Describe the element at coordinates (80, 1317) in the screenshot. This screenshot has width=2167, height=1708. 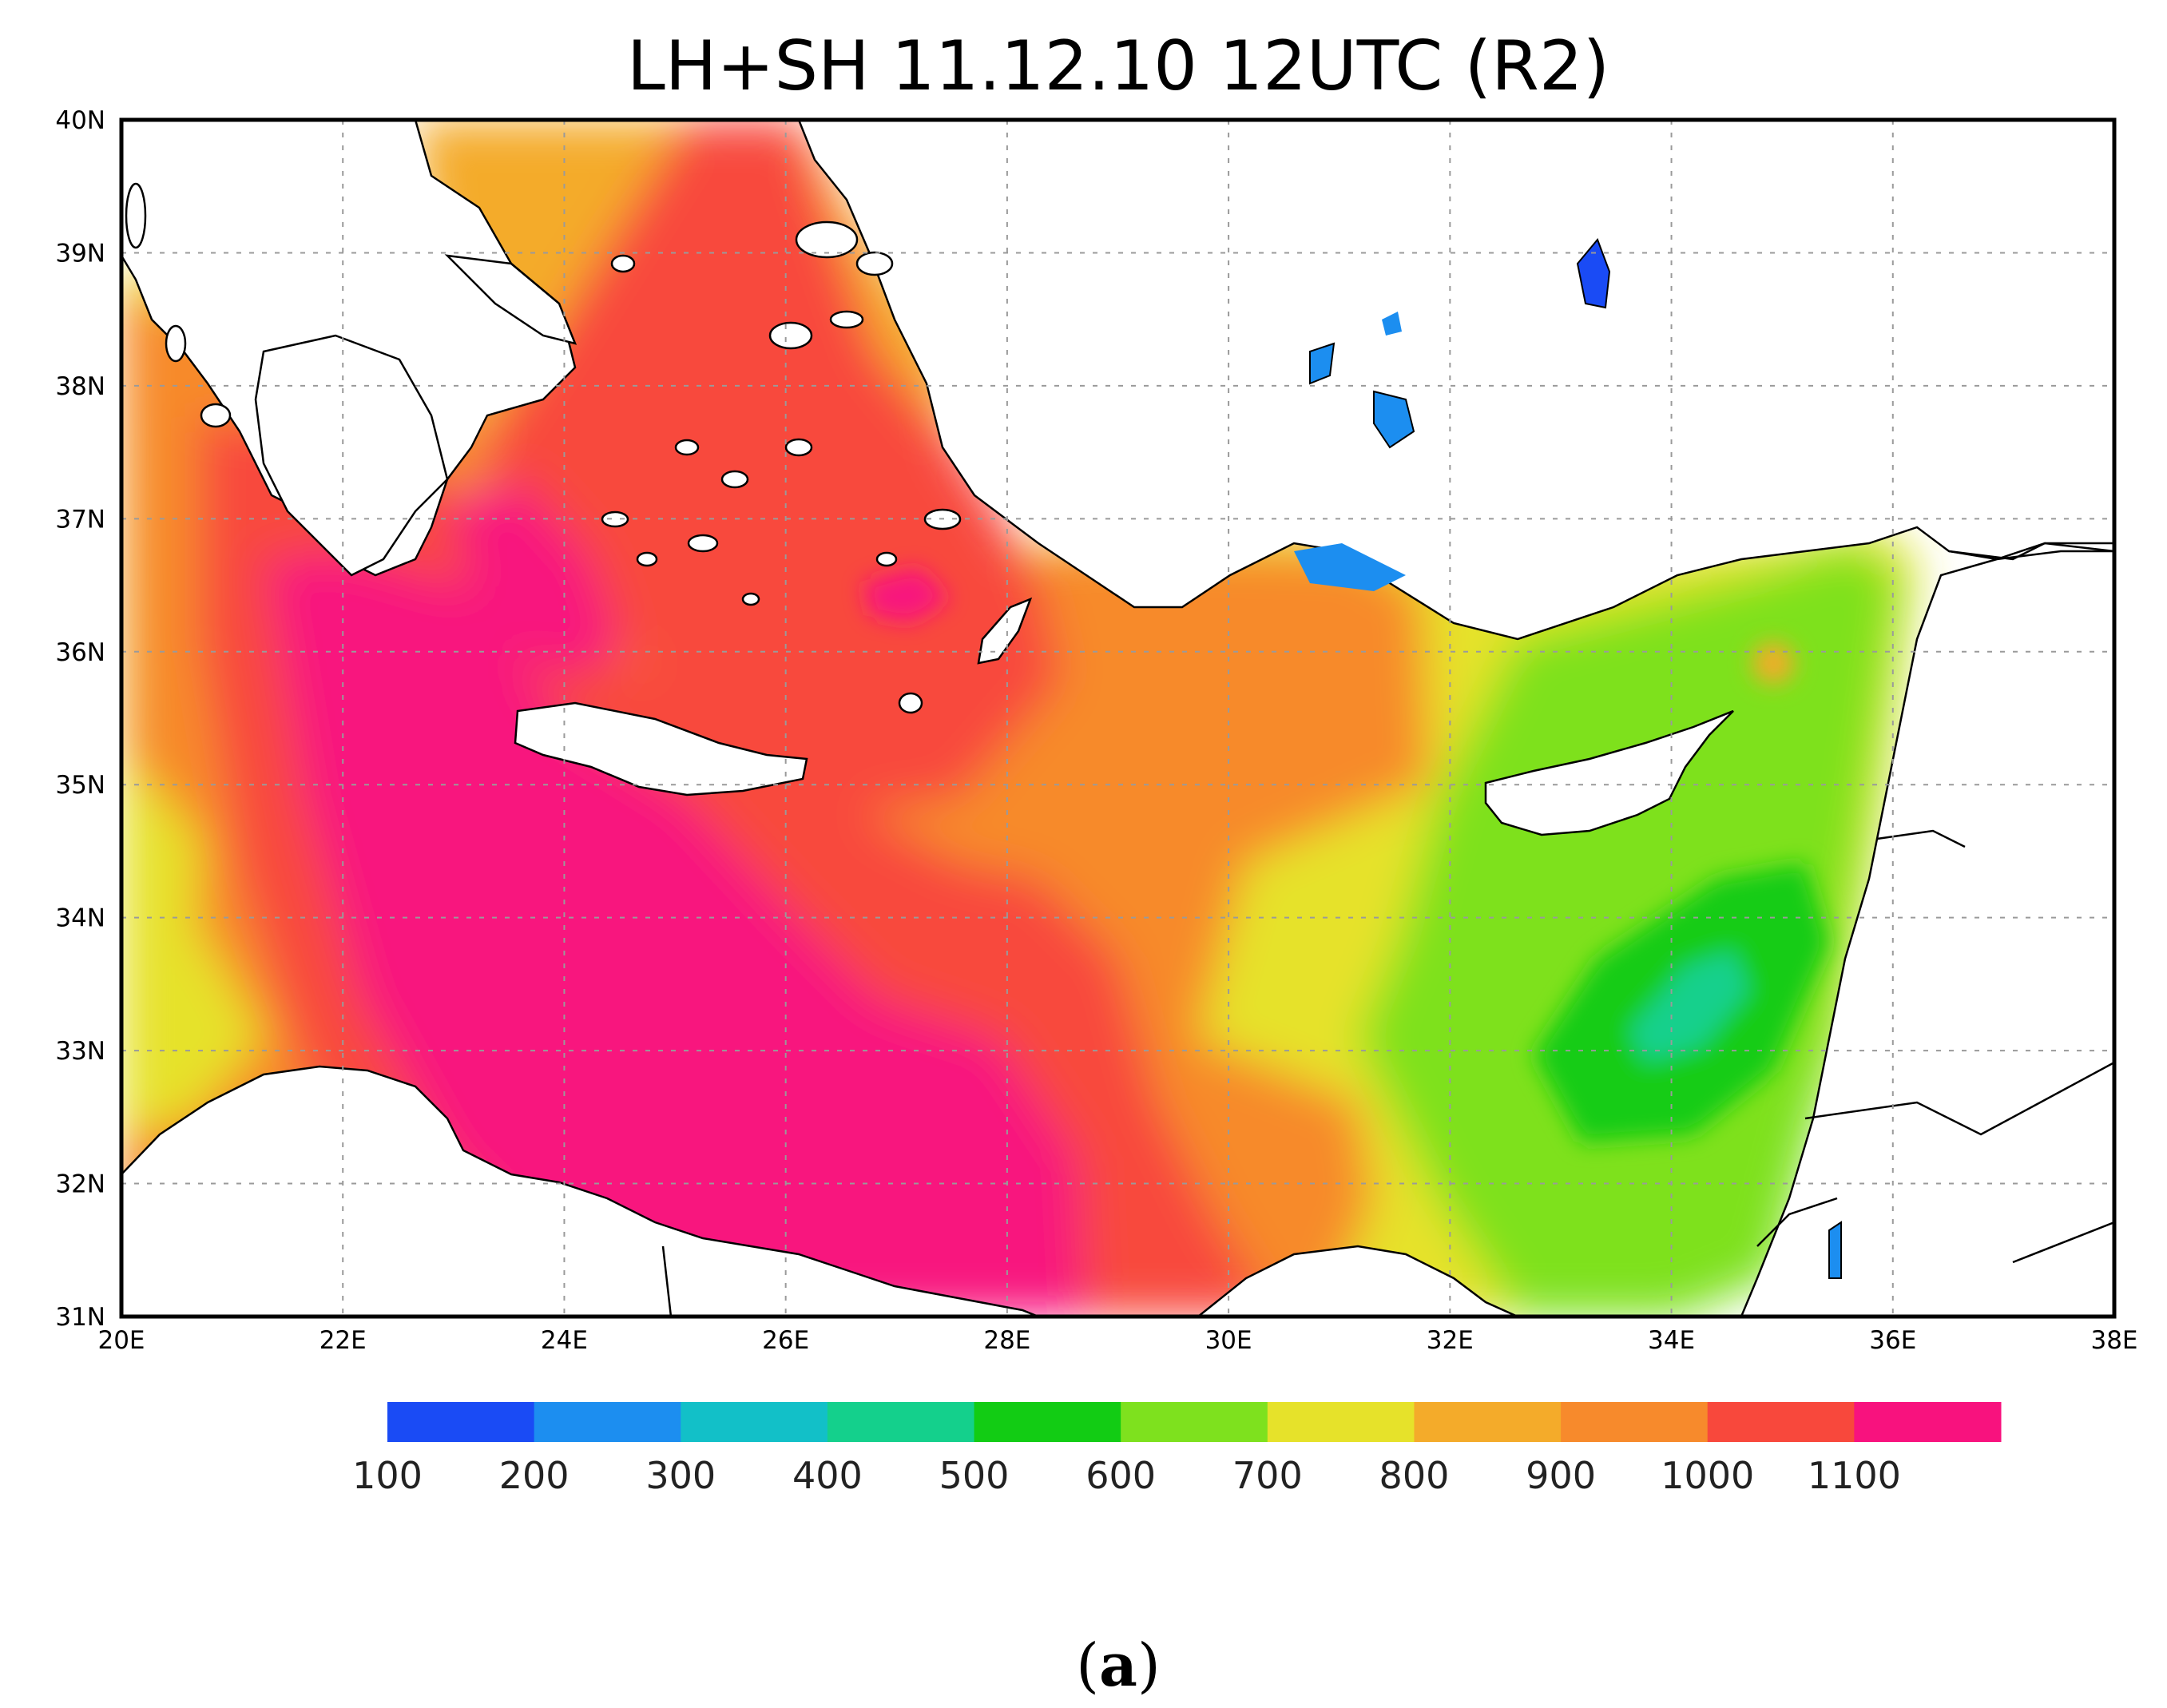
I see `lat-tick-label: 31N` at that location.